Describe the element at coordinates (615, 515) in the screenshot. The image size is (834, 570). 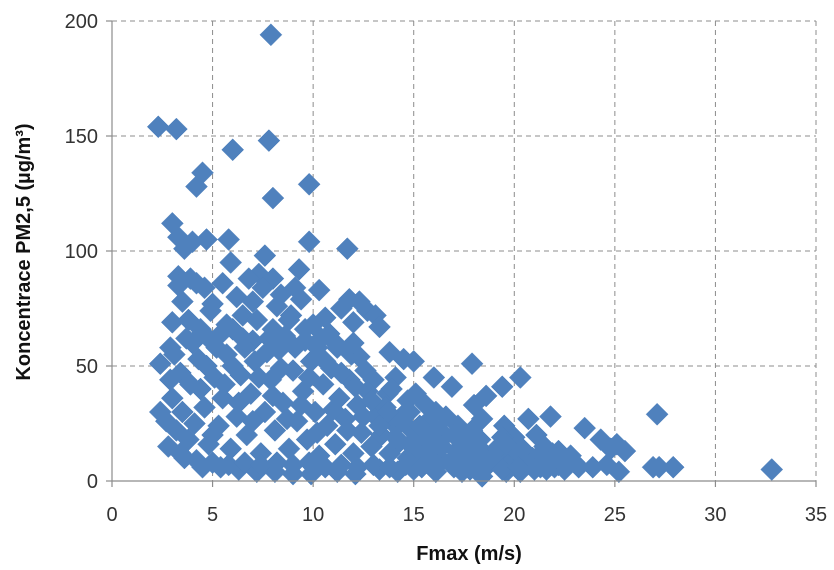
I see `x-tick-label: 25` at that location.